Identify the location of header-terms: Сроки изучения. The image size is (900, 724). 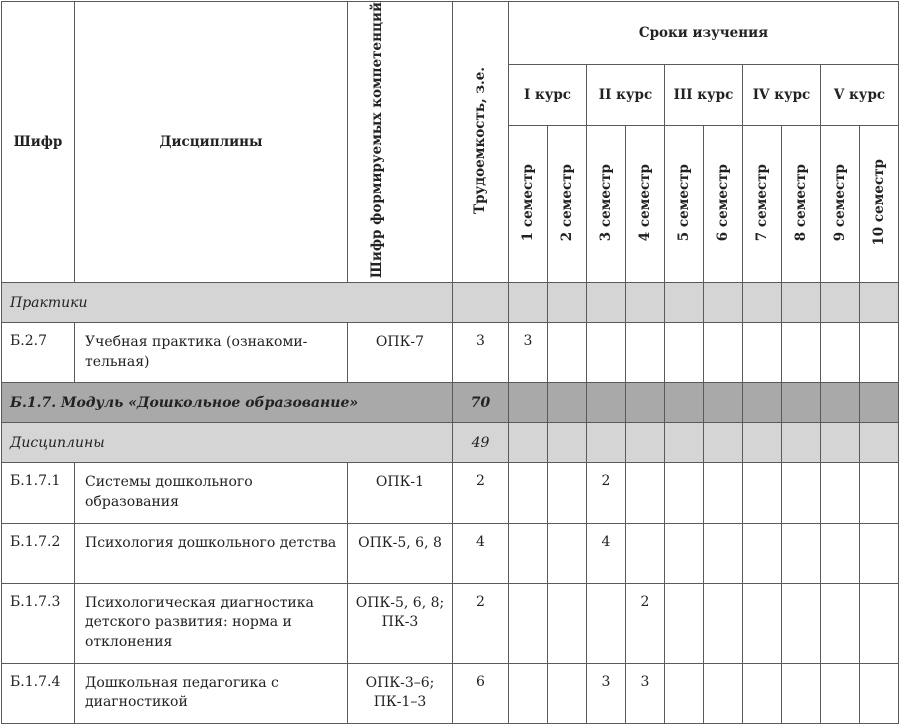
(703, 33).